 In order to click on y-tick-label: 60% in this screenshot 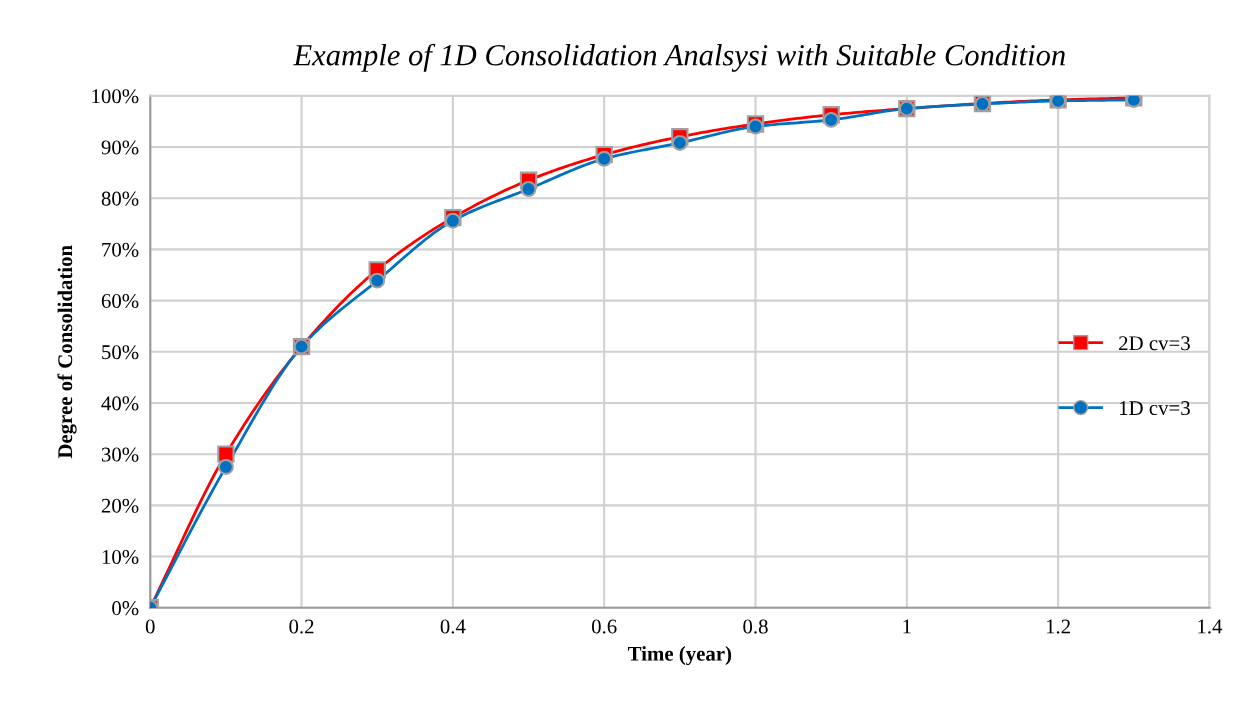, I will do `click(120, 301)`.